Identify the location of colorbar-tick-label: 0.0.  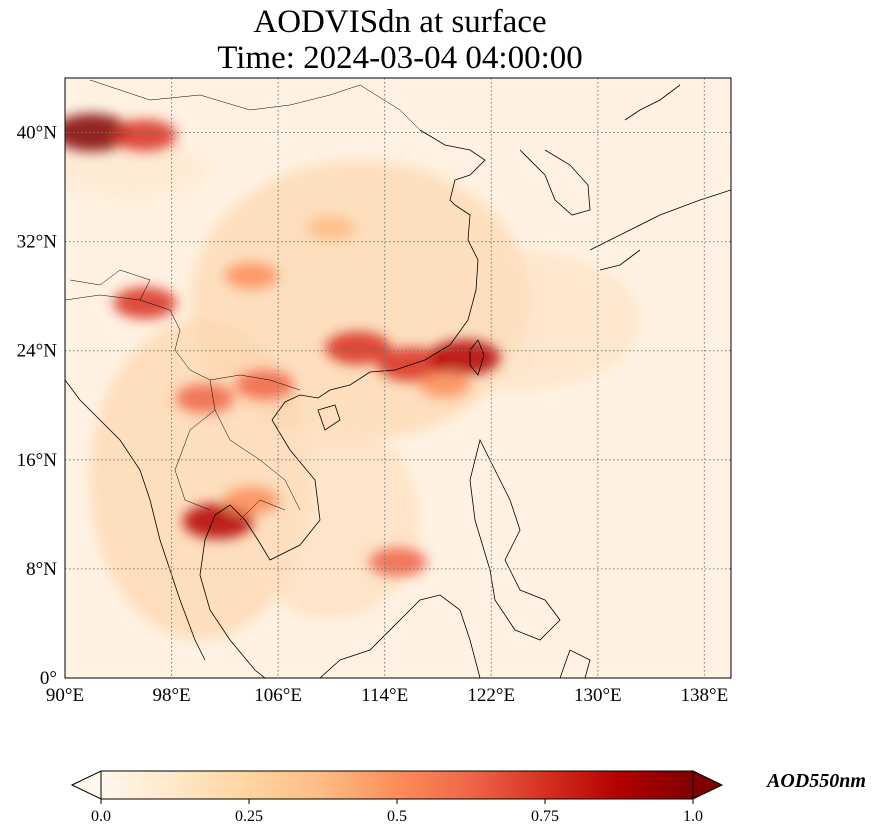
(101, 816).